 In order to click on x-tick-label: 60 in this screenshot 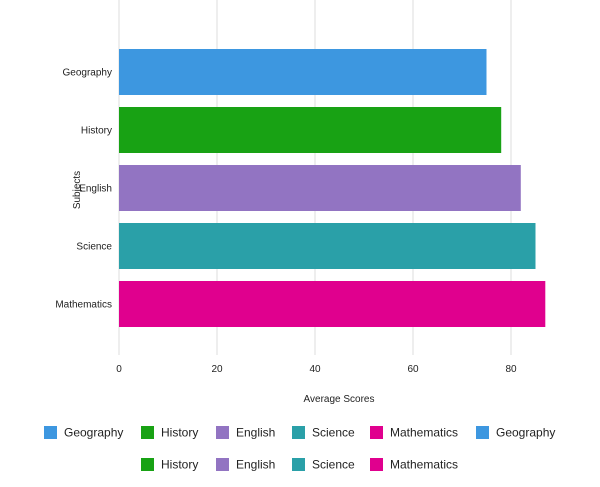, I will do `click(413, 369)`.